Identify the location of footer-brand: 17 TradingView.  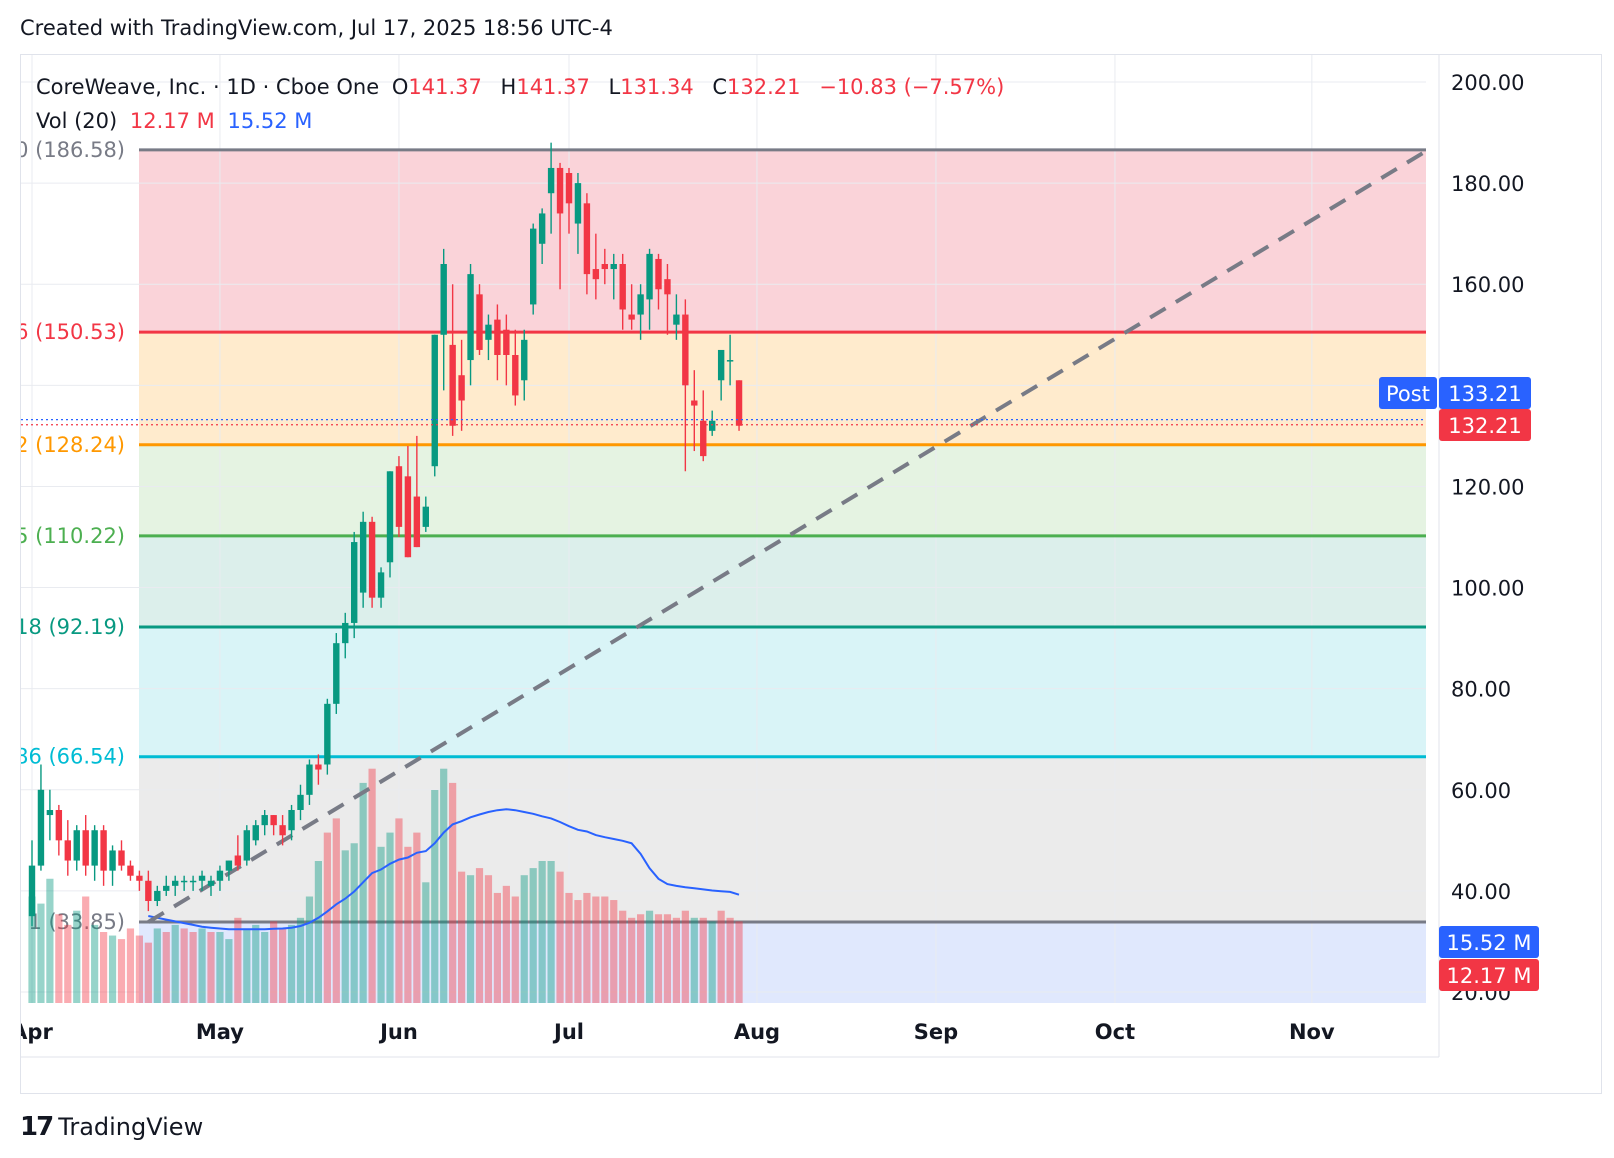
(111, 1127).